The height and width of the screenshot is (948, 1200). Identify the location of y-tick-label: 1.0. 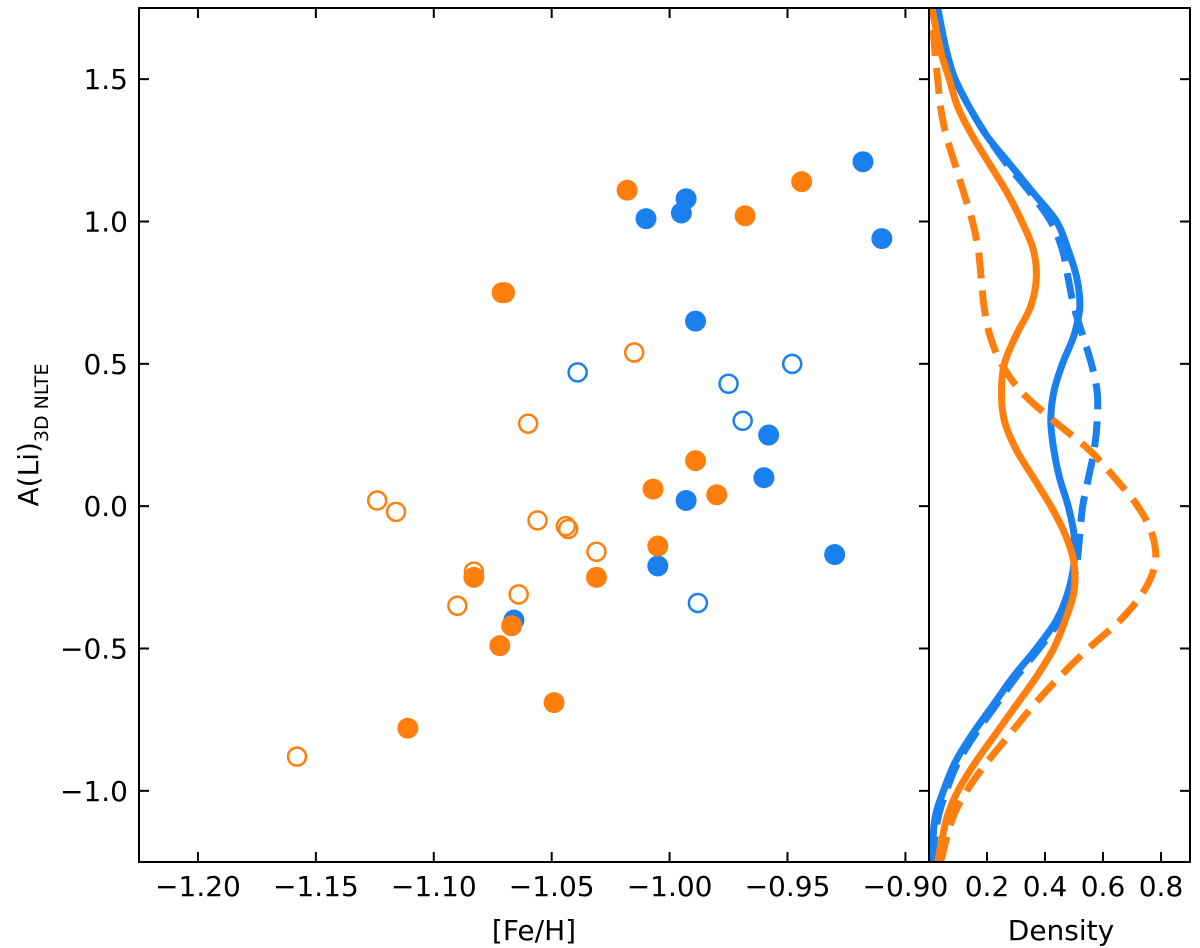
(105, 222).